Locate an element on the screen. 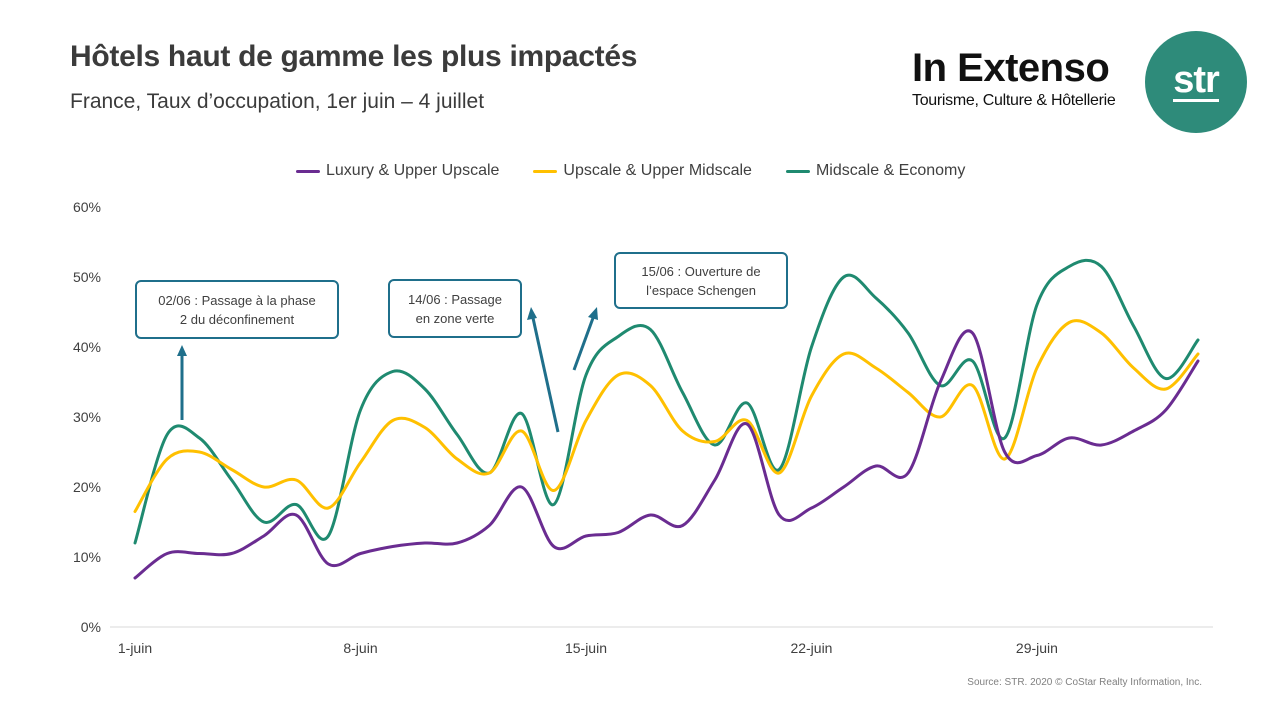 The width and height of the screenshot is (1280, 720). annotation-2-line2: en zone verte is located at coordinates (455, 318).